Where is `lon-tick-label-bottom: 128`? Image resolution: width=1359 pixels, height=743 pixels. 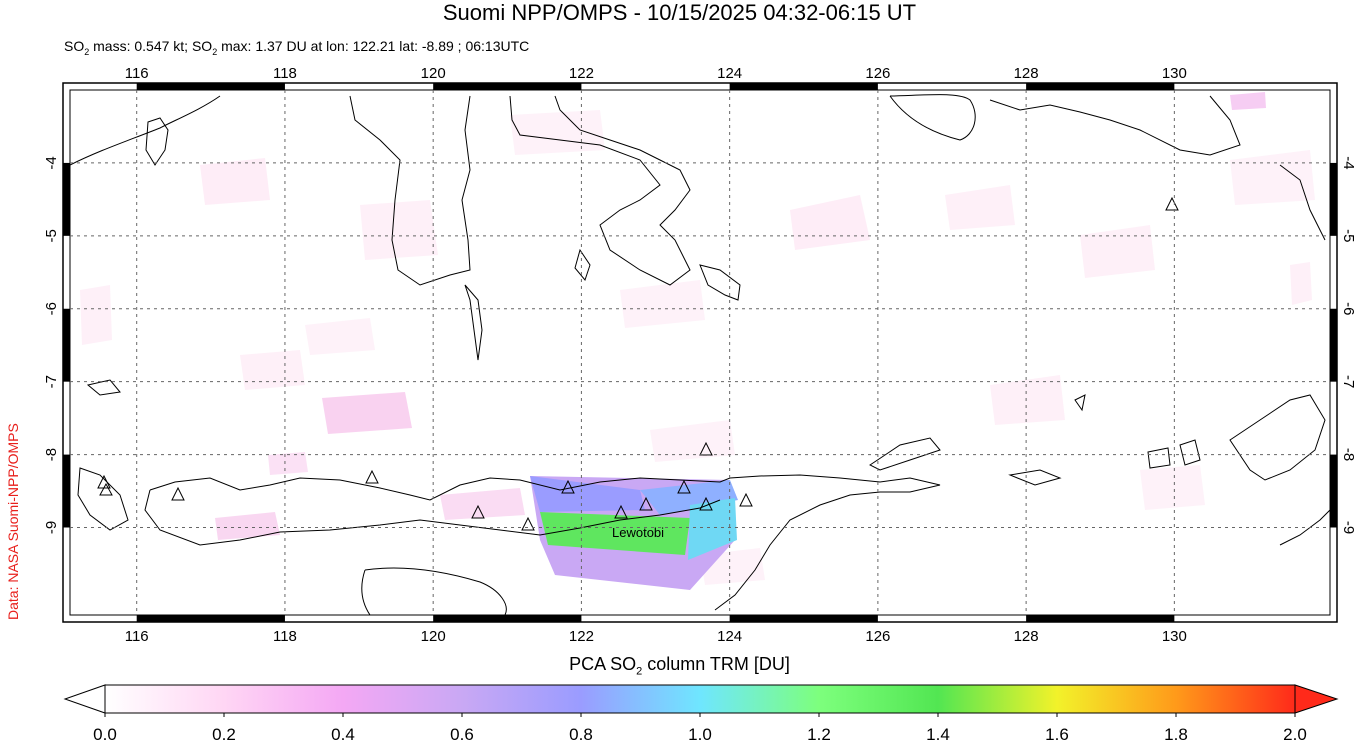
lon-tick-label-bottom: 128 is located at coordinates (1026, 636).